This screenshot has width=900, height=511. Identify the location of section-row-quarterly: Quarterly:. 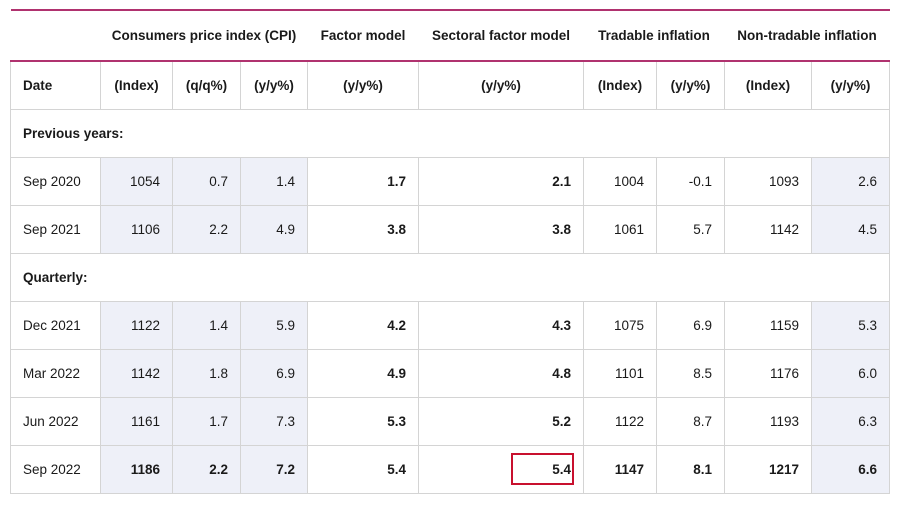
(450, 277).